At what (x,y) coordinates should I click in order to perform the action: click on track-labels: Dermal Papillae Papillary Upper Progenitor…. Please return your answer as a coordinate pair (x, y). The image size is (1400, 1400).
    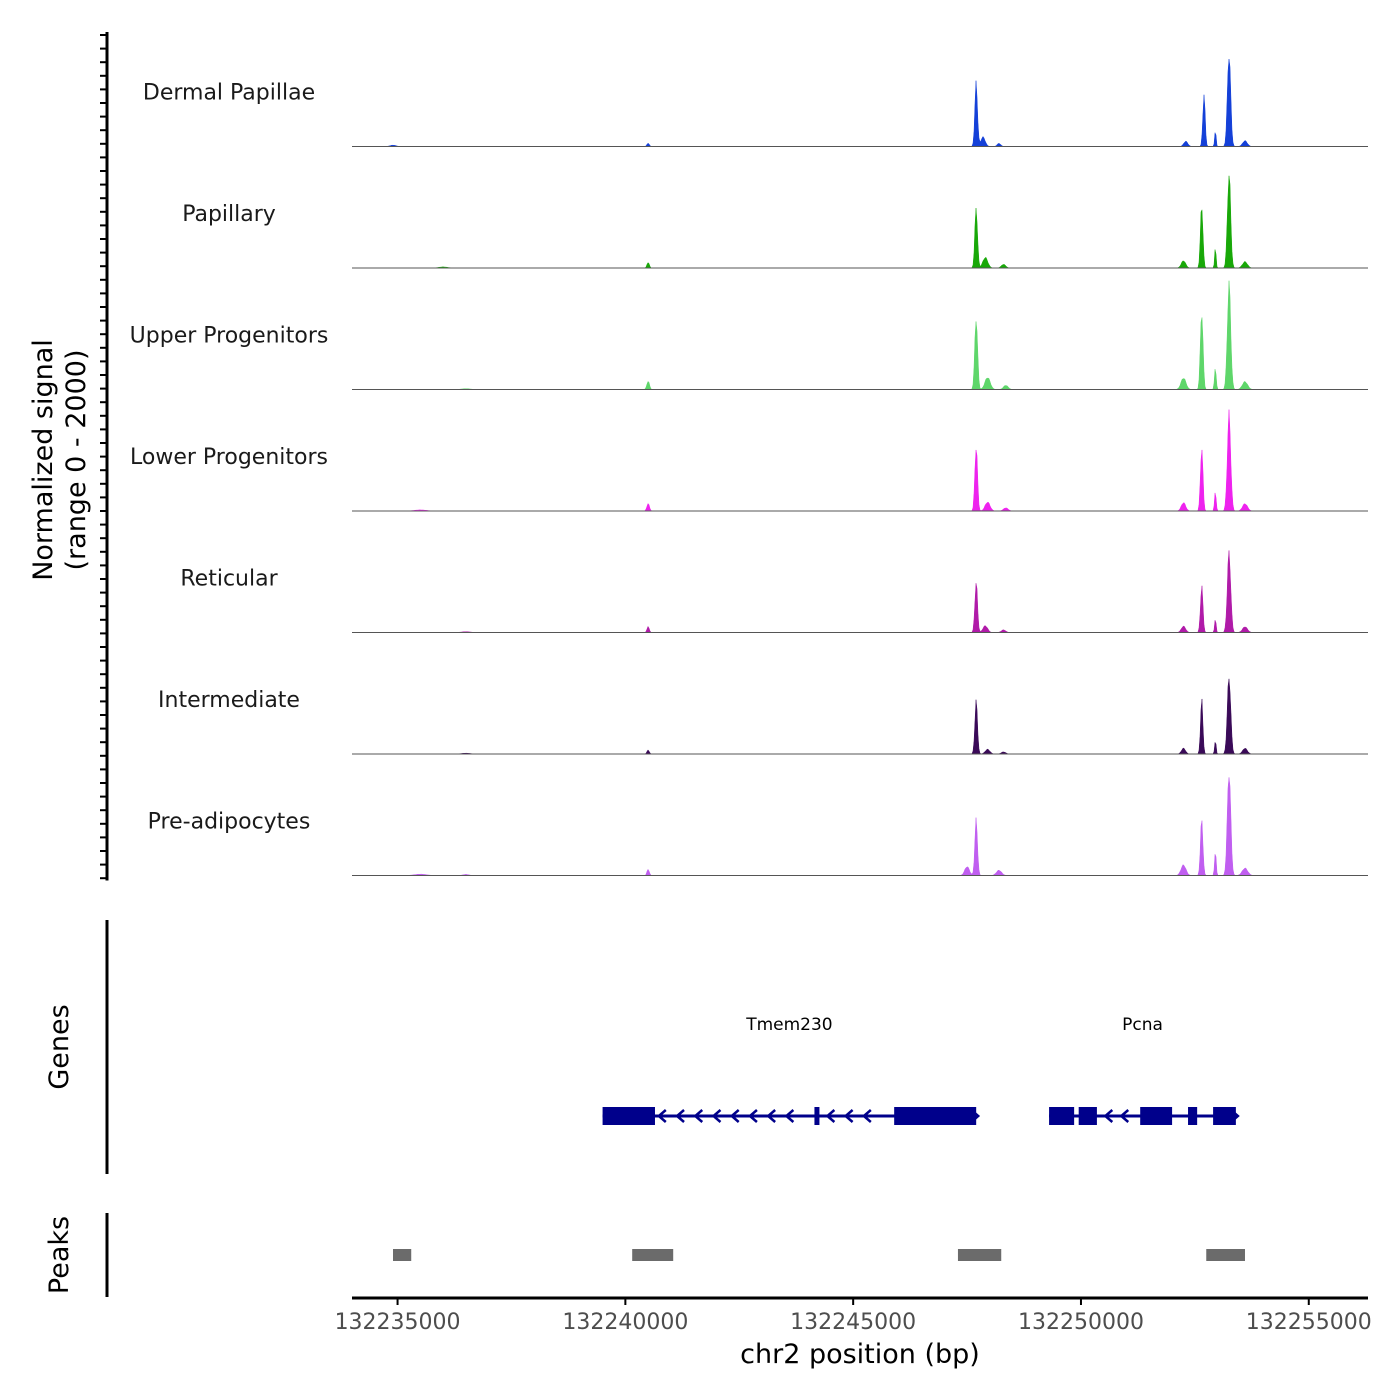
    Looking at the image, I should click on (229, 458).